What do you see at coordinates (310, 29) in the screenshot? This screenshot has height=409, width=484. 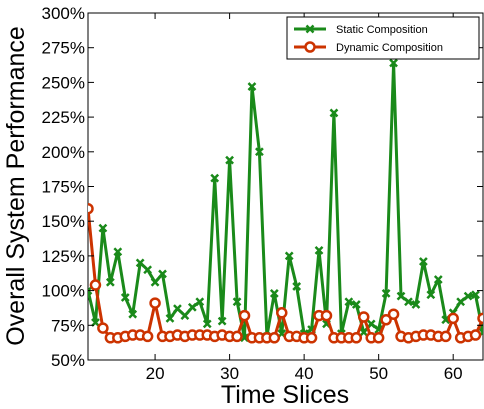 I see `legend-marker-static` at bounding box center [310, 29].